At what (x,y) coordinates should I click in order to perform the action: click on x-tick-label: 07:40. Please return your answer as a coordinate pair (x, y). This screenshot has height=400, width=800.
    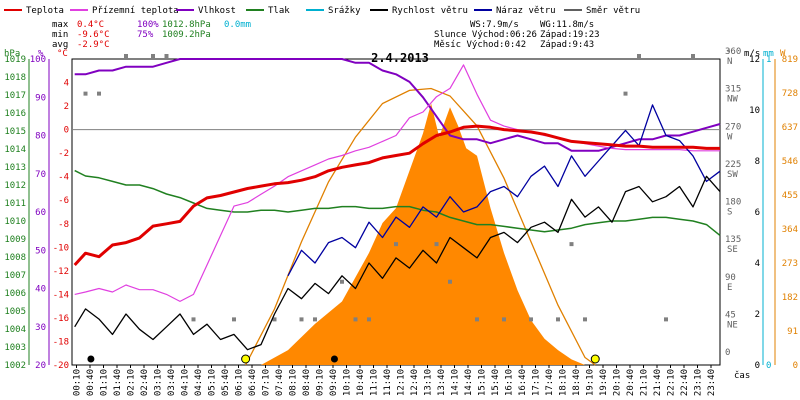
    Looking at the image, I should click on (280, 382).